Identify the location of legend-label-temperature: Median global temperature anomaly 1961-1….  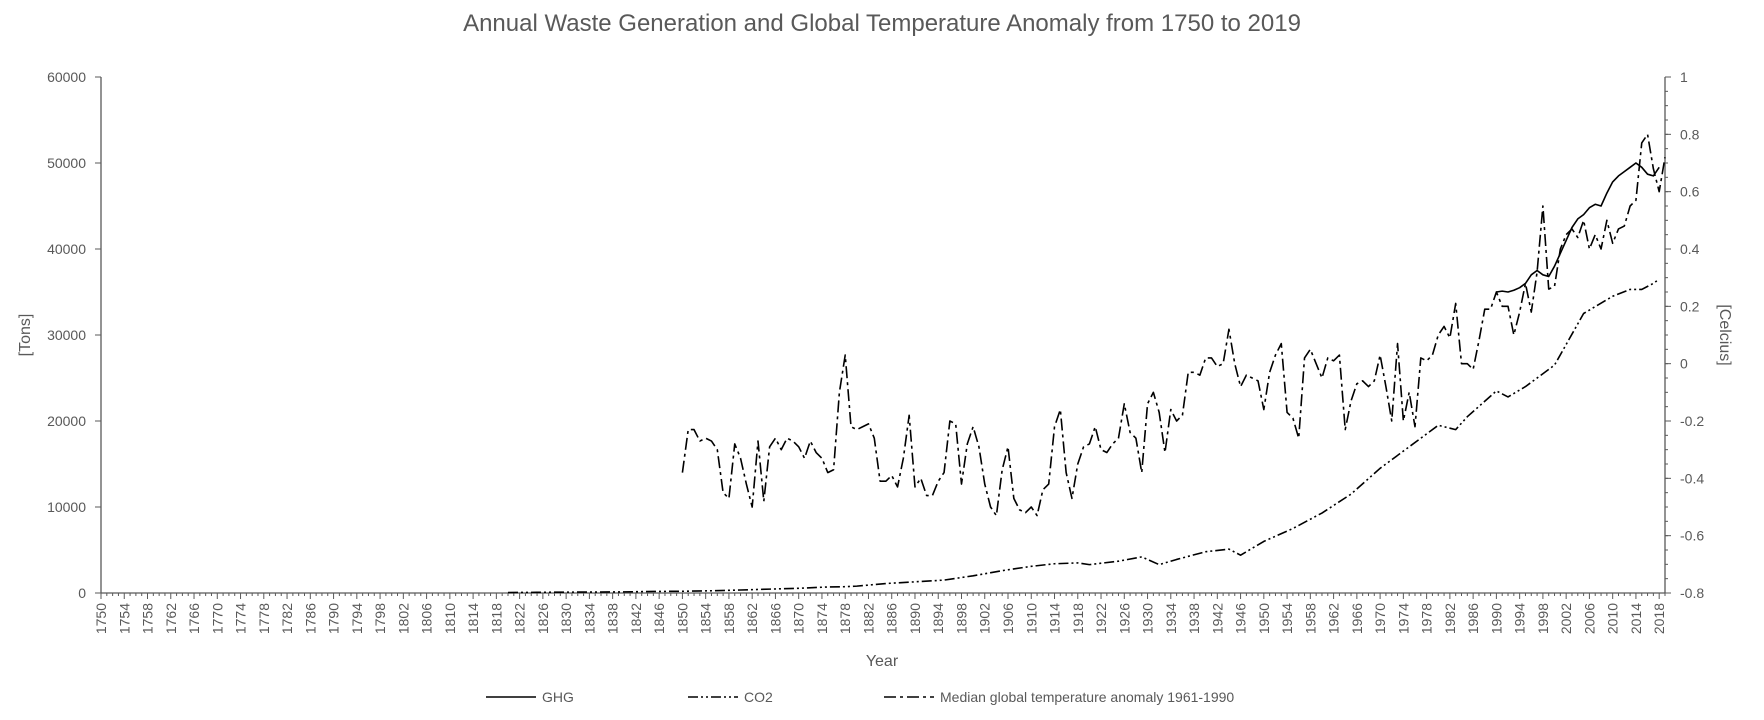
(1087, 697).